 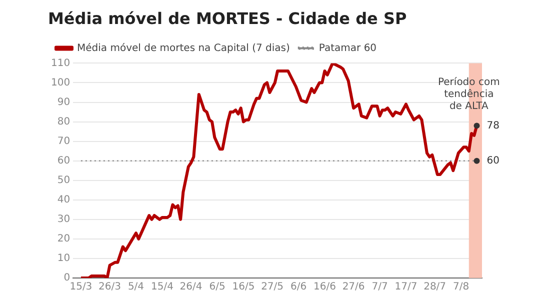 What do you see at coordinates (136, 287) in the screenshot?
I see `x-tick-label: 5/4` at bounding box center [136, 287].